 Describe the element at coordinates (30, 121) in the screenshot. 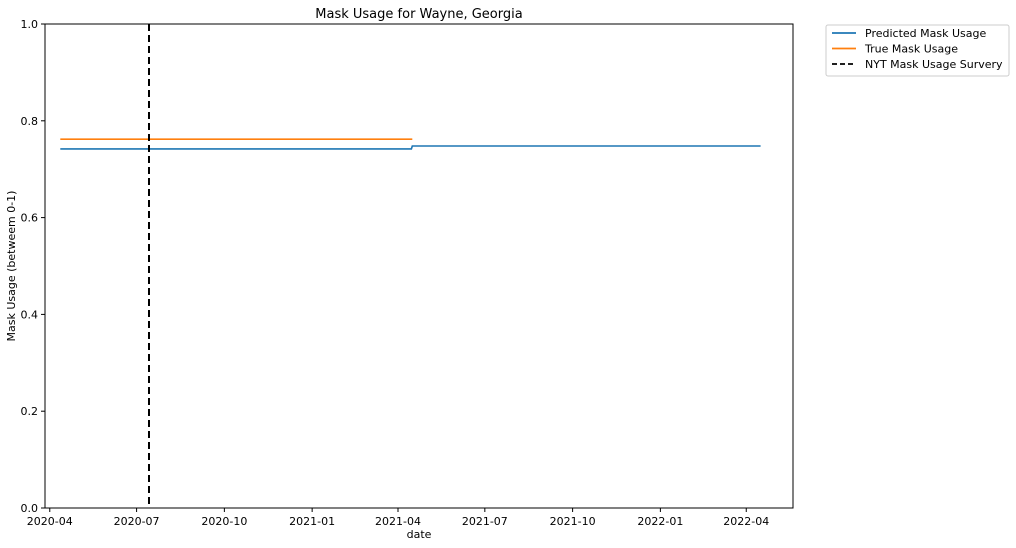

I see `y-tick-label: 0.8` at that location.